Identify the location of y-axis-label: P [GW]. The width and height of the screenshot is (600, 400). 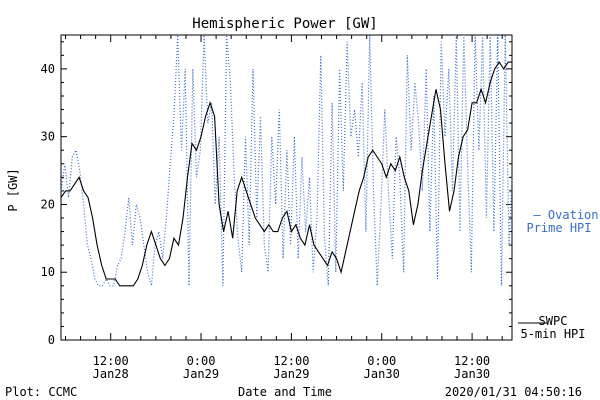
(13, 189).